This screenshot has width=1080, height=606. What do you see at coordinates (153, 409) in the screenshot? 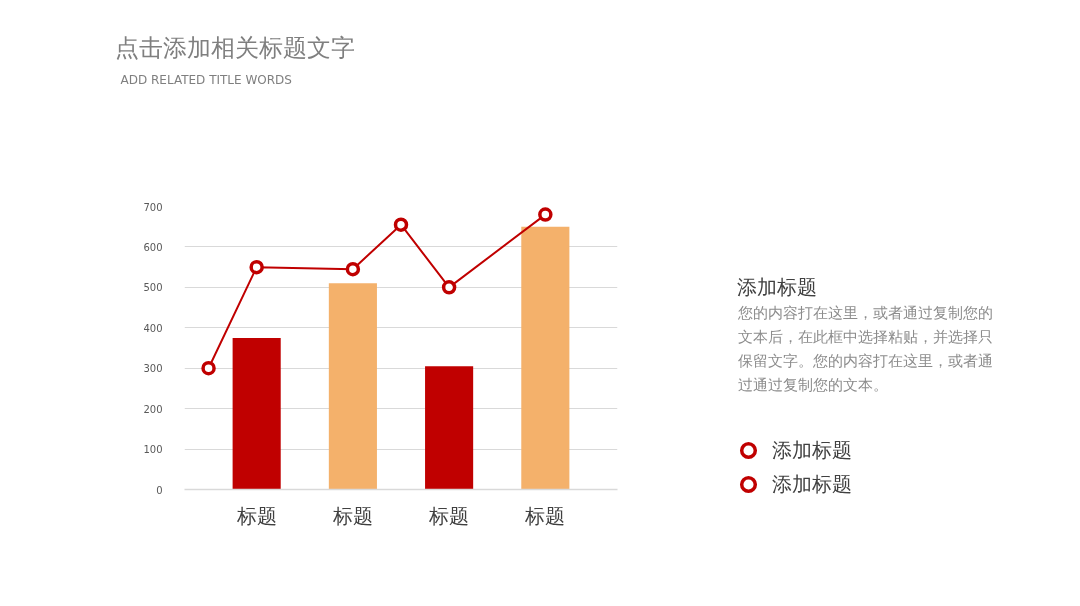
I see `y-tick-label: 200` at bounding box center [153, 409].